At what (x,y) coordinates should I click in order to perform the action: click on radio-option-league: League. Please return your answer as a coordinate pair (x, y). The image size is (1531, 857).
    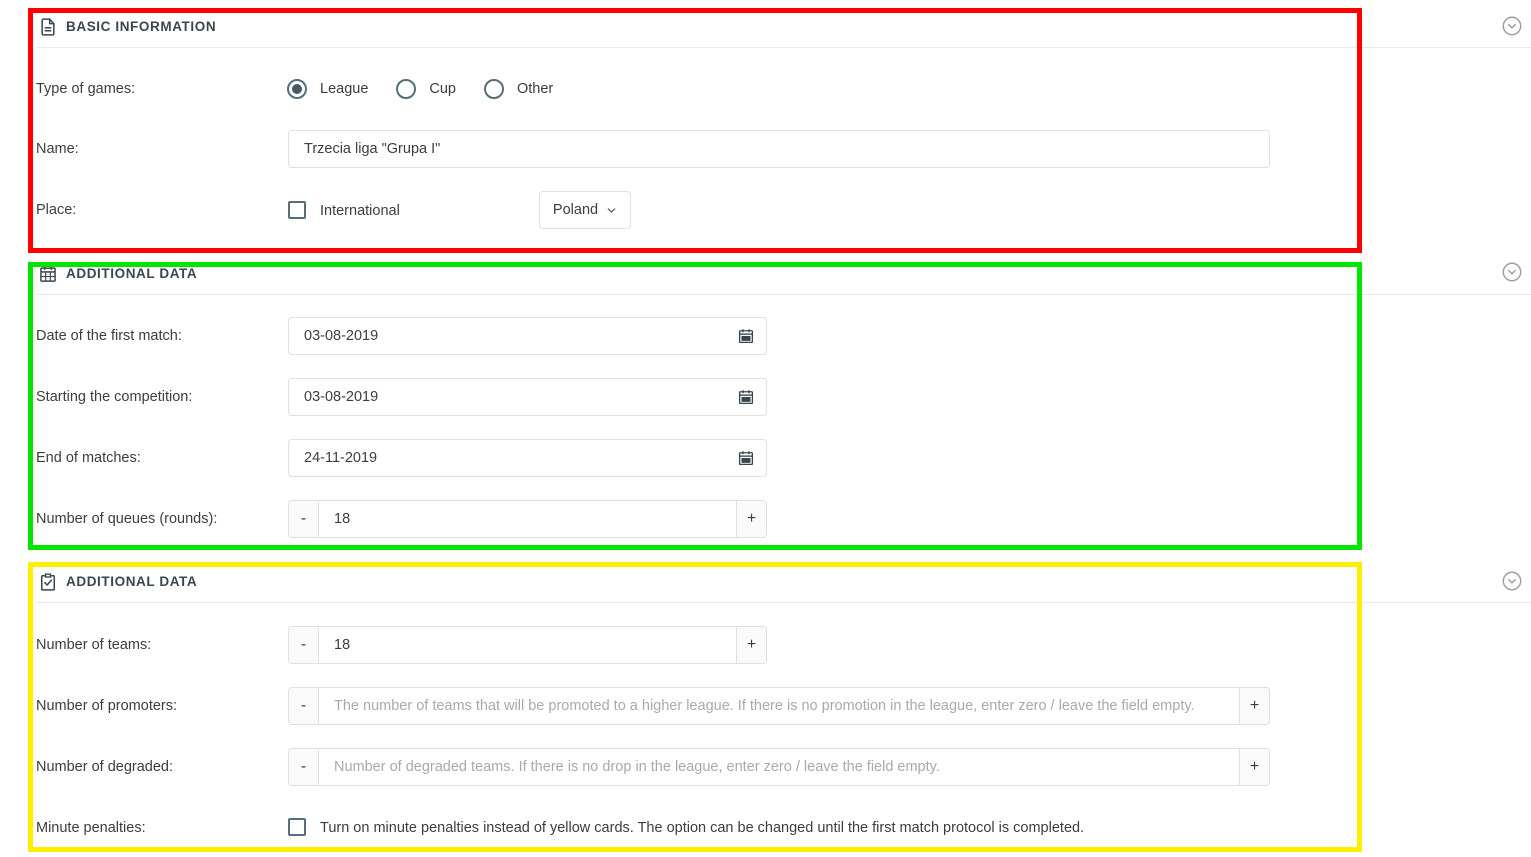
    Looking at the image, I should click on (327, 89).